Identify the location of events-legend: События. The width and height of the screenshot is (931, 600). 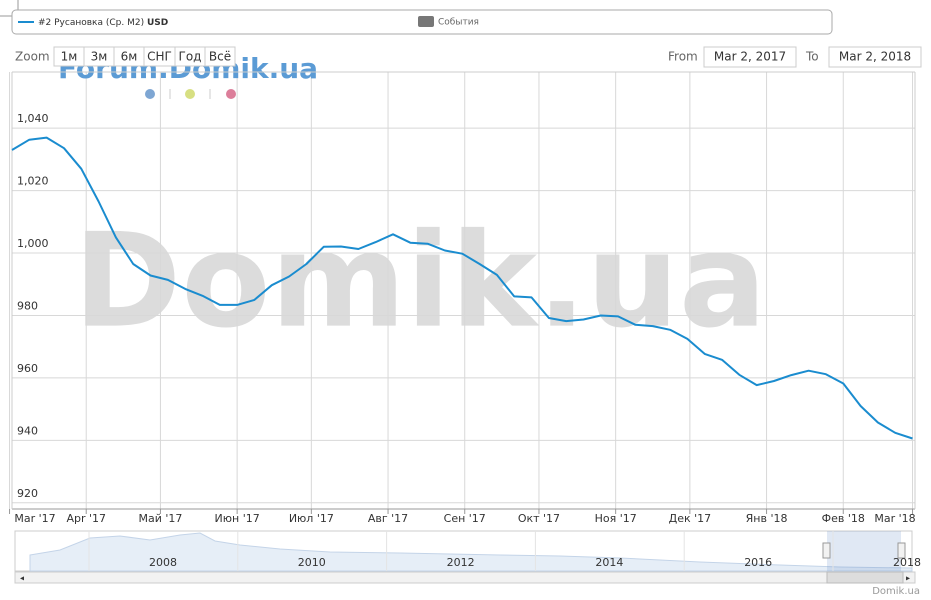
(458, 23).